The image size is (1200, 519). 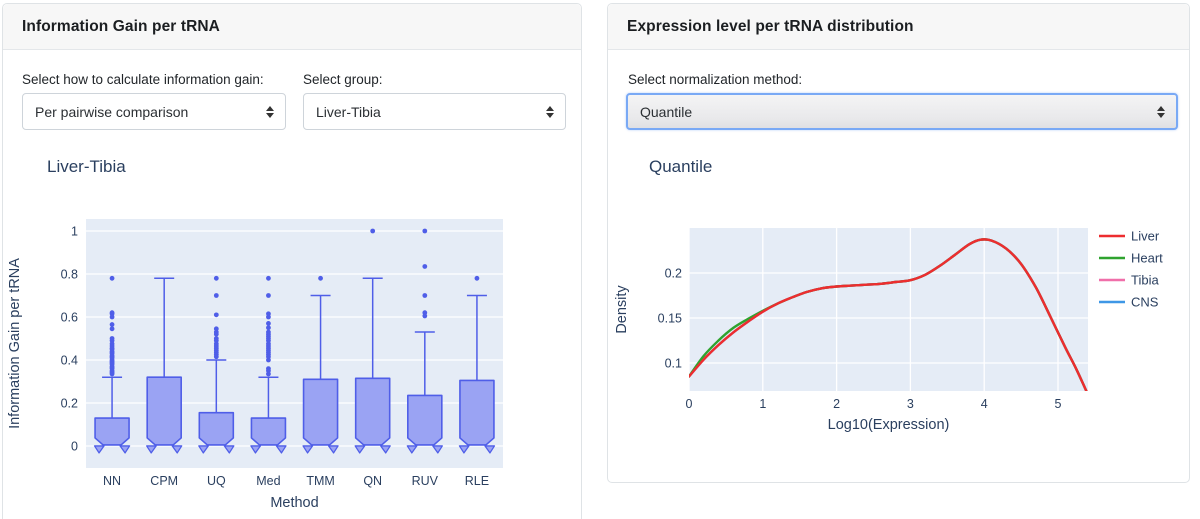 What do you see at coordinates (164, 481) in the screenshot?
I see `x-tick-label: CPM` at bounding box center [164, 481].